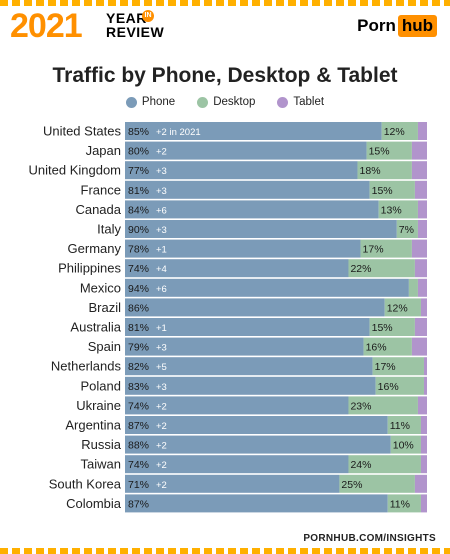  Describe the element at coordinates (148, 16) in the screenshot. I see `logo-in-badge: IN` at that location.